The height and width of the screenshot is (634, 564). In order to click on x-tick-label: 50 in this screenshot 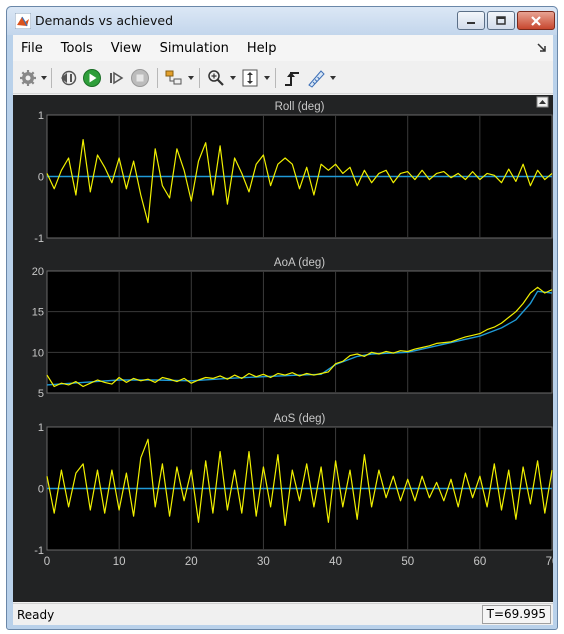, I will do `click(407, 562)`.